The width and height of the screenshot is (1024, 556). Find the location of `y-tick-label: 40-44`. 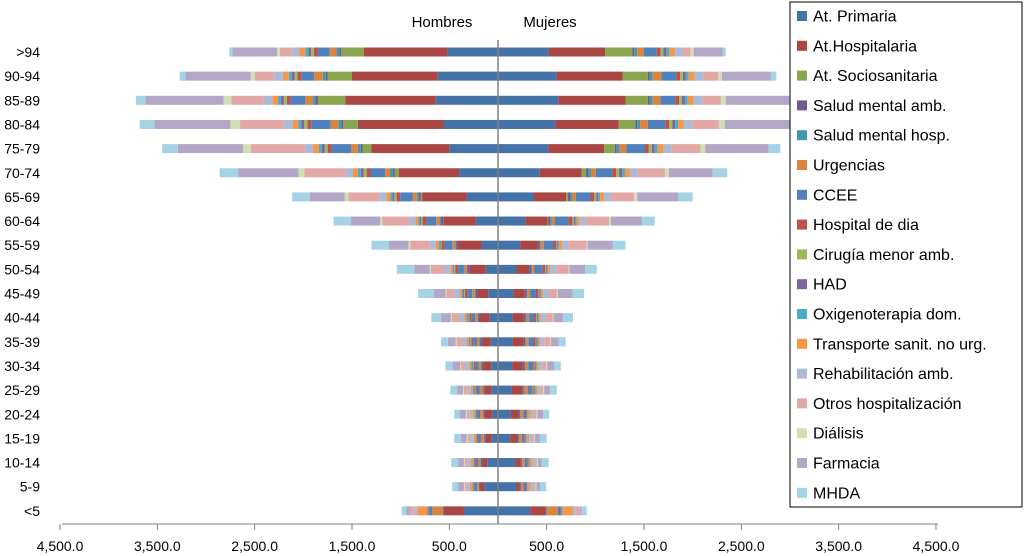

y-tick-label: 40-44 is located at coordinates (22, 318).